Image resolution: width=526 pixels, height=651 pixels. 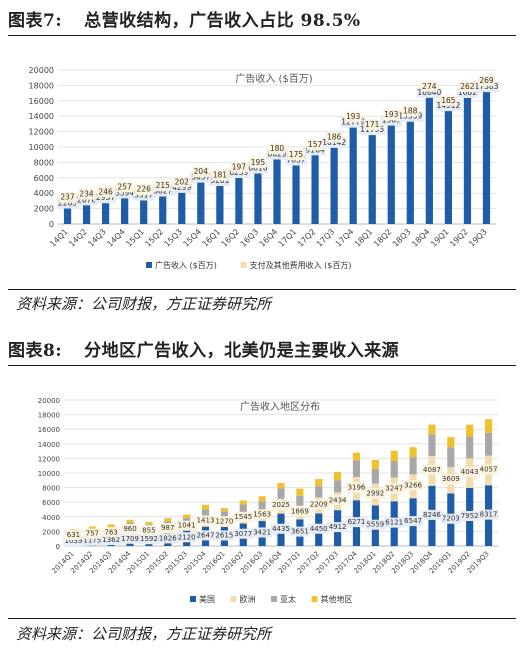 I want to click on x-tick-label: 17Q3, so click(x=326, y=238).